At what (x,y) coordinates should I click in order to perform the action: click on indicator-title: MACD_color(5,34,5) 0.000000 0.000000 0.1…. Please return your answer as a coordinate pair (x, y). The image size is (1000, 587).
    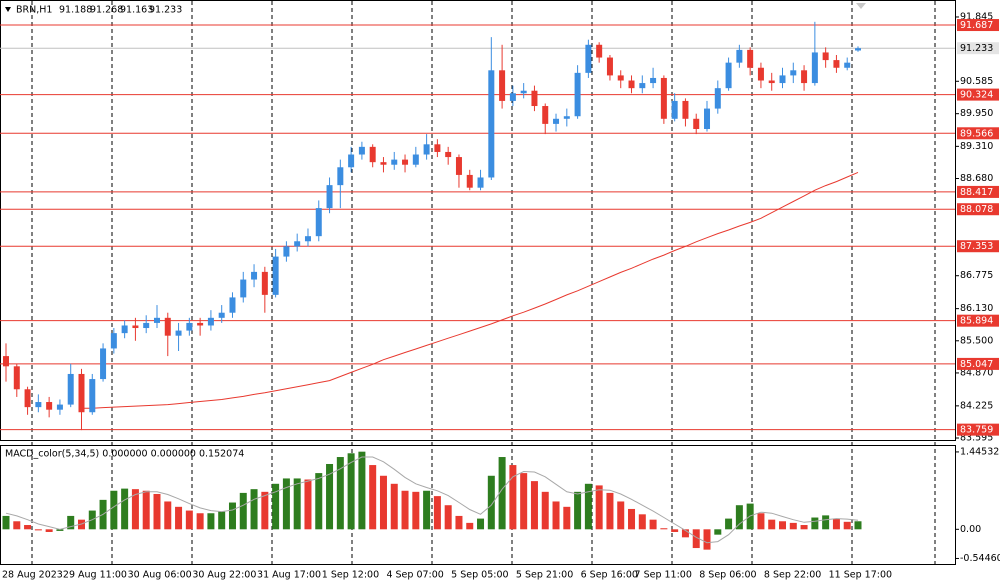
    Looking at the image, I should click on (124, 454).